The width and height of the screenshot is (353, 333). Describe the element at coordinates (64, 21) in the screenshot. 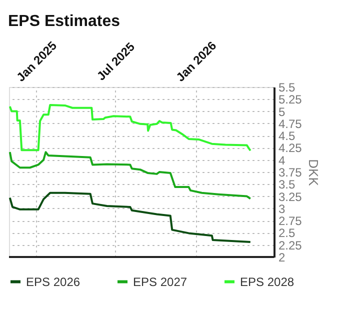

I see `chart-title: EPS Estimates` at that location.